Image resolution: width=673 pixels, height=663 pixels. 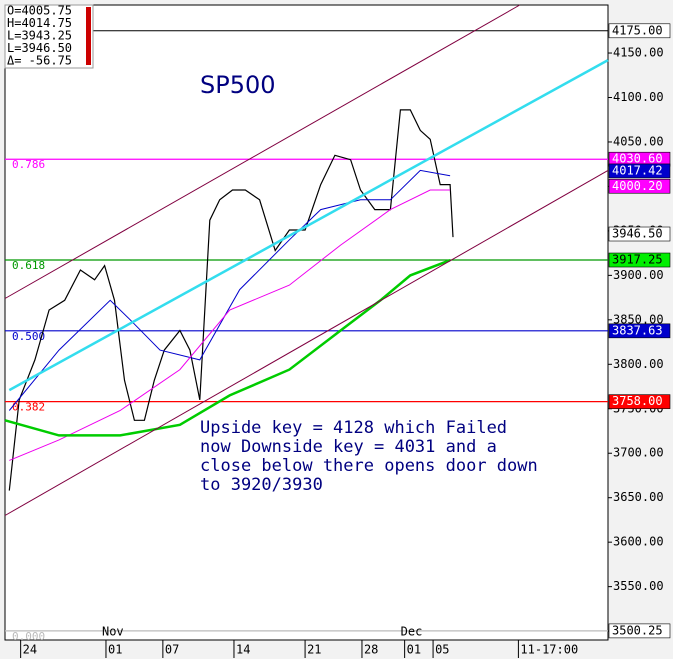 What do you see at coordinates (28, 336) in the screenshot?
I see `fib-label: 0.500` at bounding box center [28, 336].